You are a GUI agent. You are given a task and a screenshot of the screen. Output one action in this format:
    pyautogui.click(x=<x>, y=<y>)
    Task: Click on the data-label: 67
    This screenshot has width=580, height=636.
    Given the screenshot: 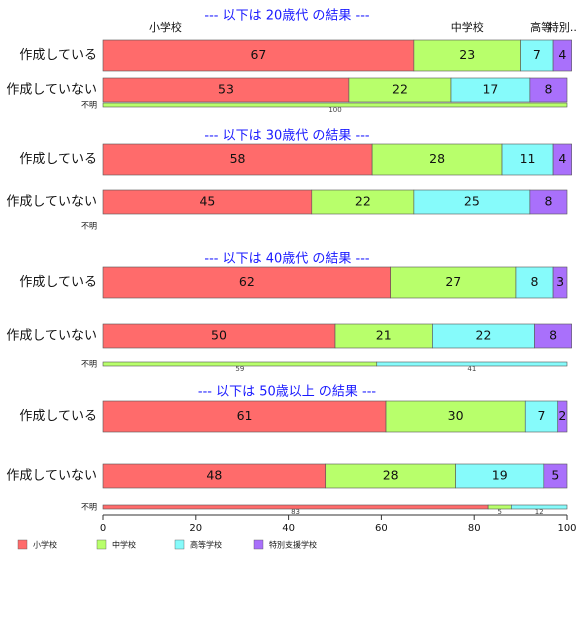 What is the action you would take?
    pyautogui.click(x=258, y=54)
    